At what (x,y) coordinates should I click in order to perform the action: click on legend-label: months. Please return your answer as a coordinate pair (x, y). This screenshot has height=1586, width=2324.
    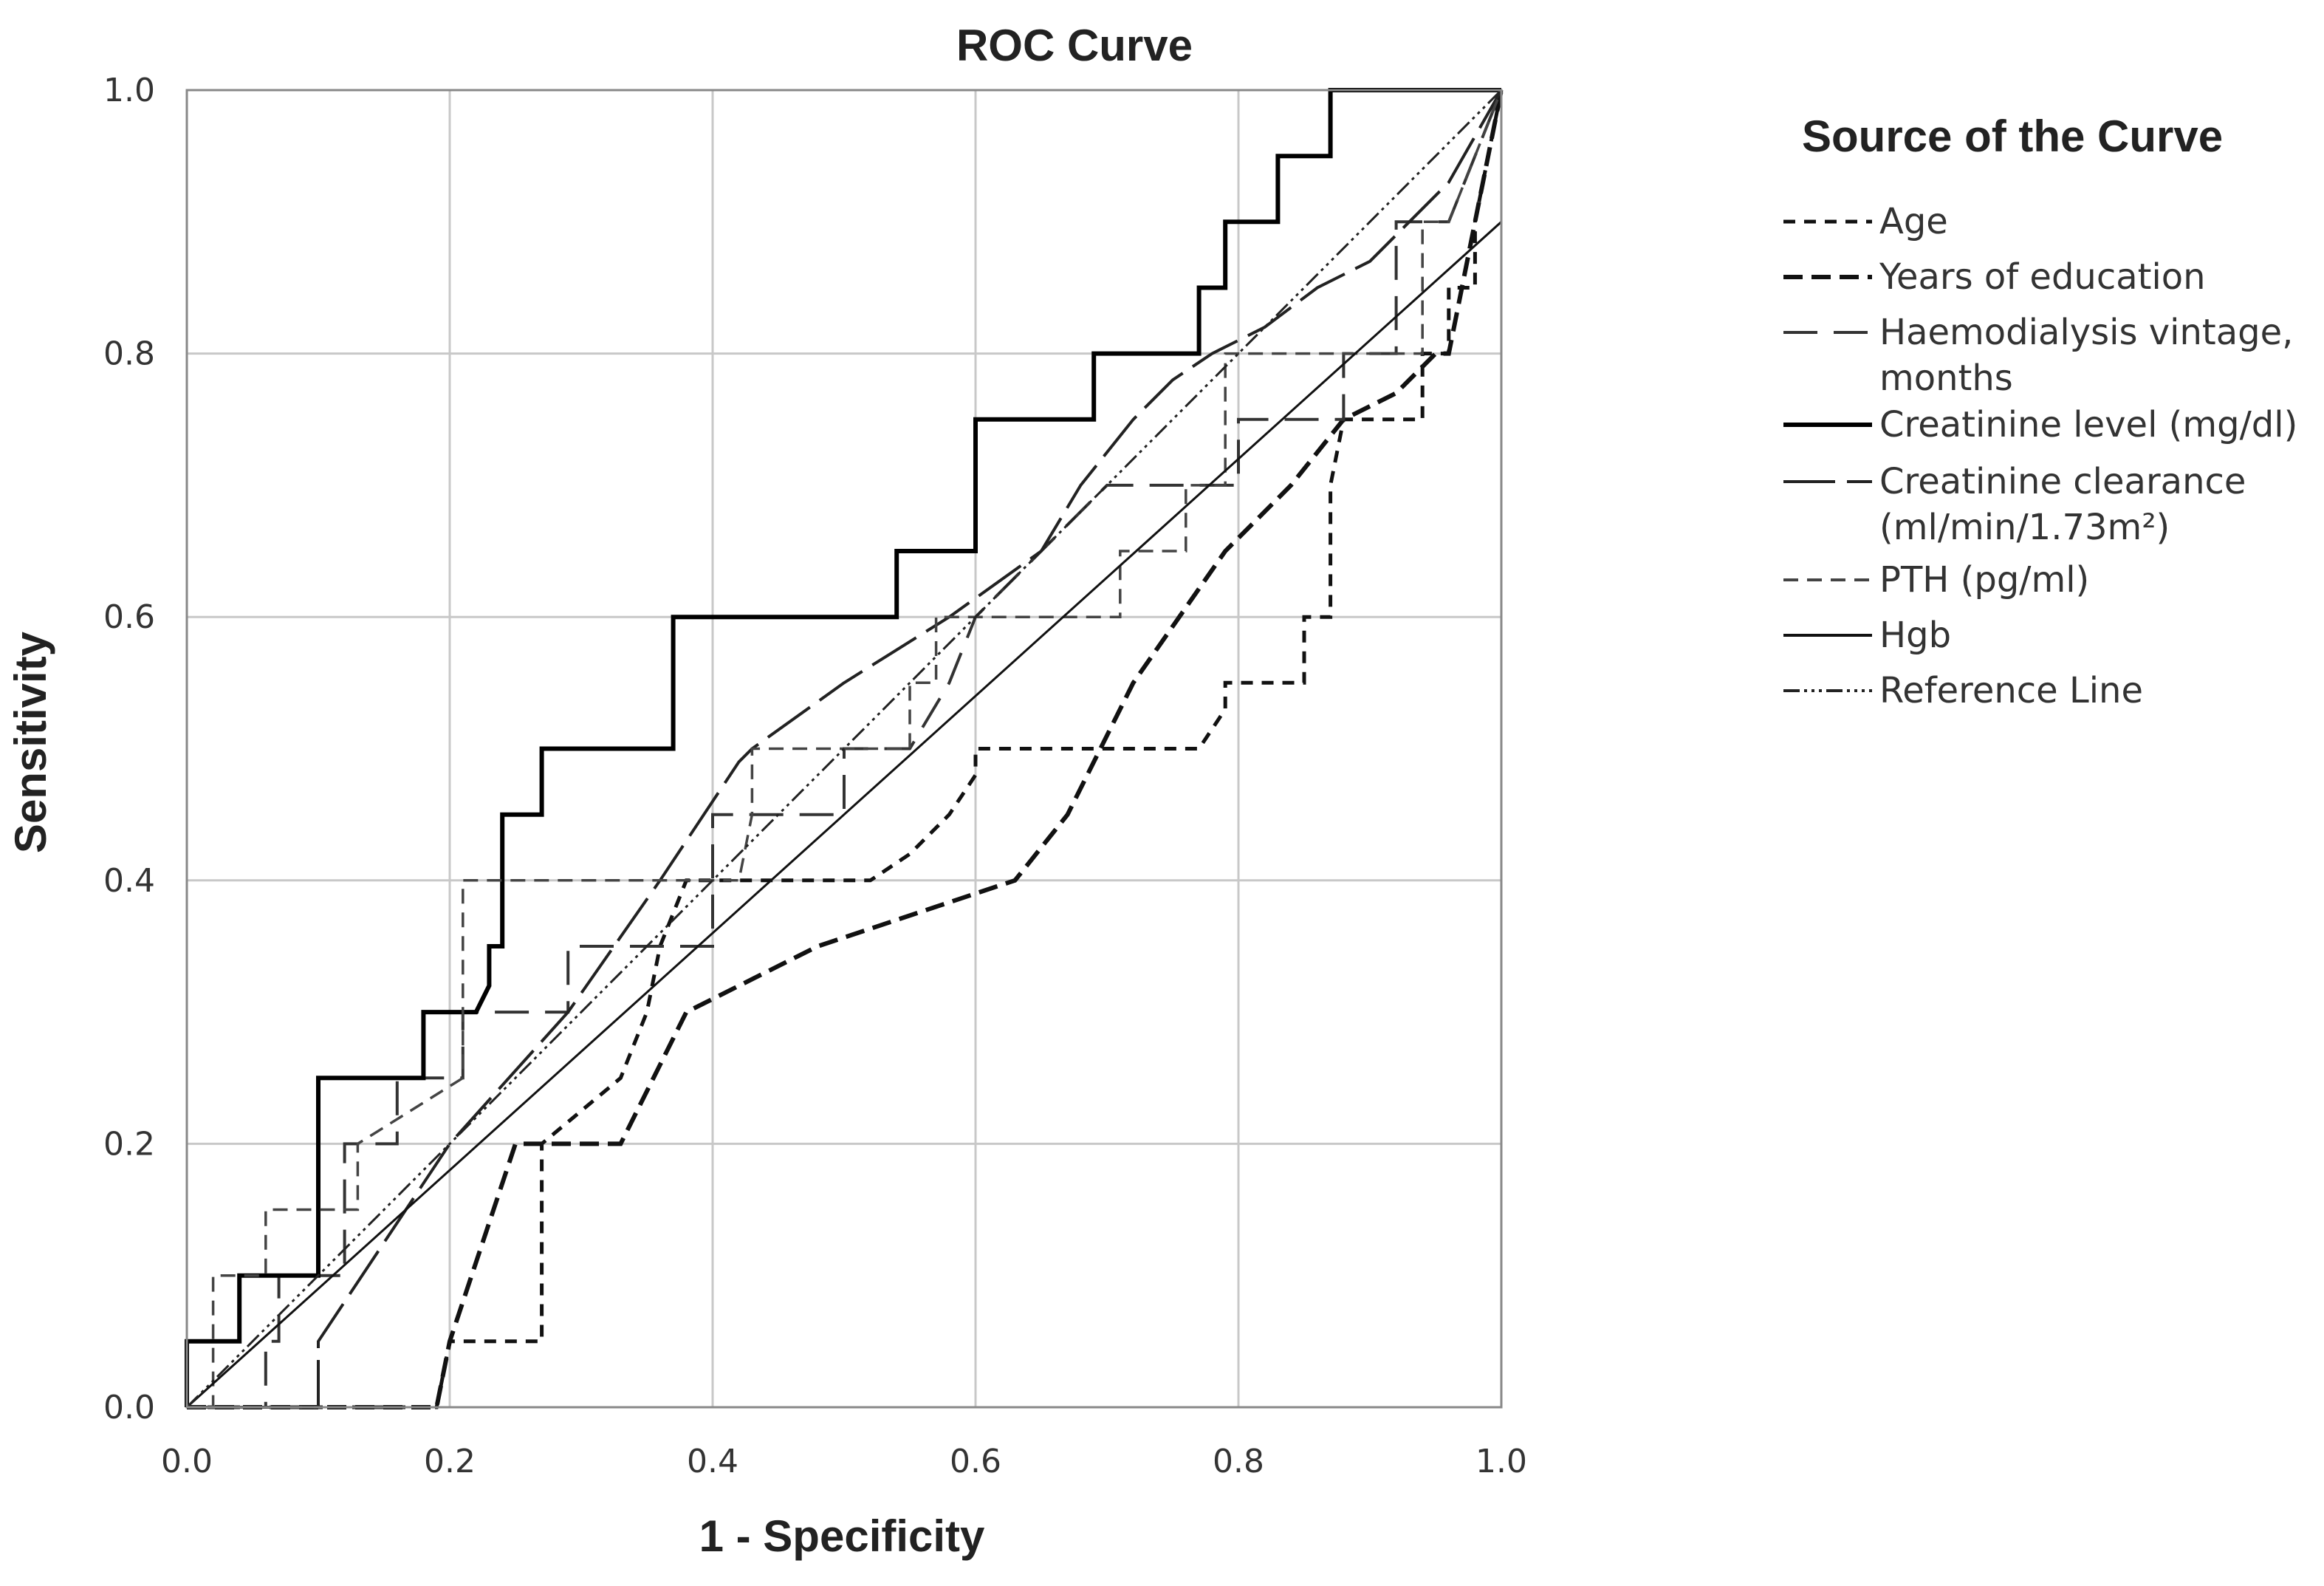
    Looking at the image, I should click on (1946, 378).